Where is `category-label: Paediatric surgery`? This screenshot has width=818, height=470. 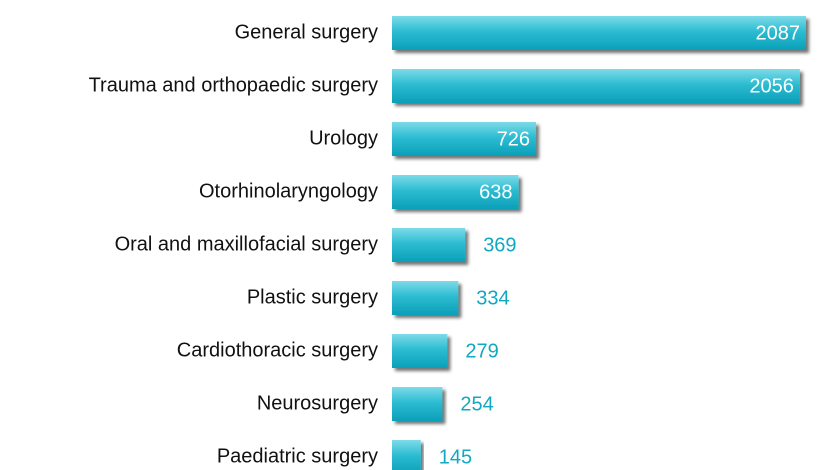 category-label: Paediatric surgery is located at coordinates (297, 456).